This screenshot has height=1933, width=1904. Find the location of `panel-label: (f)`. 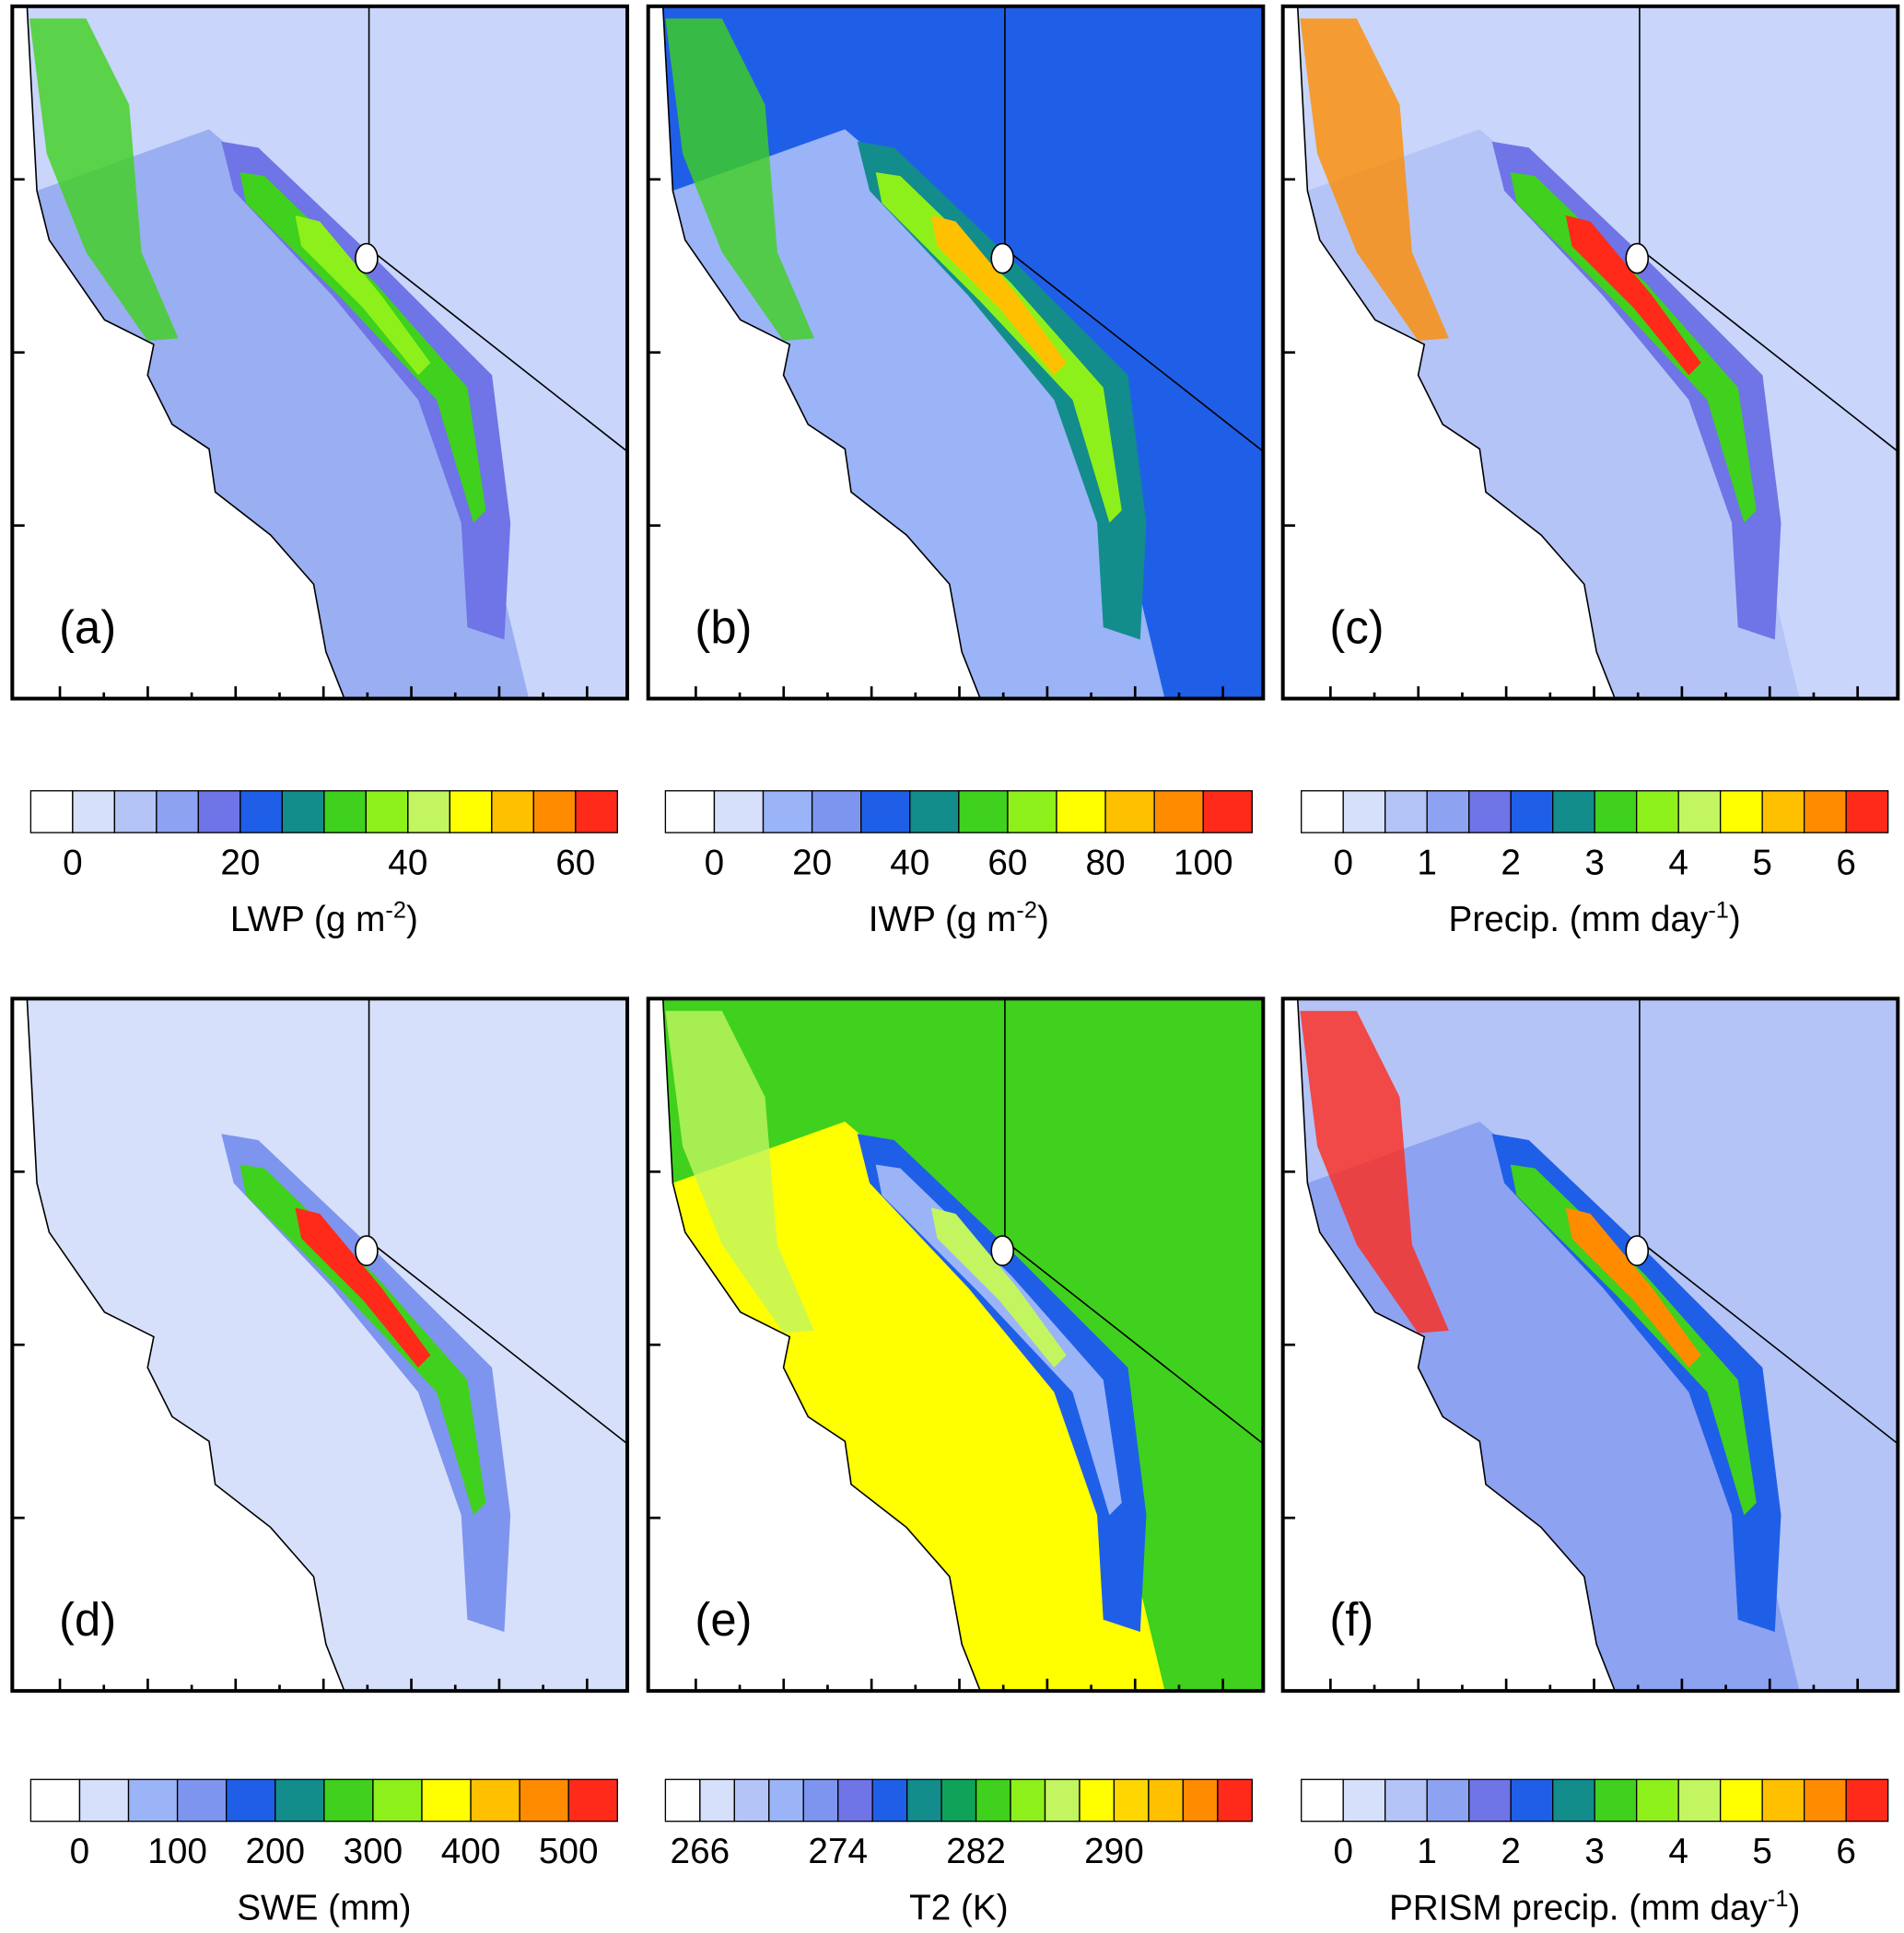

panel-label: (f) is located at coordinates (1351, 1619).